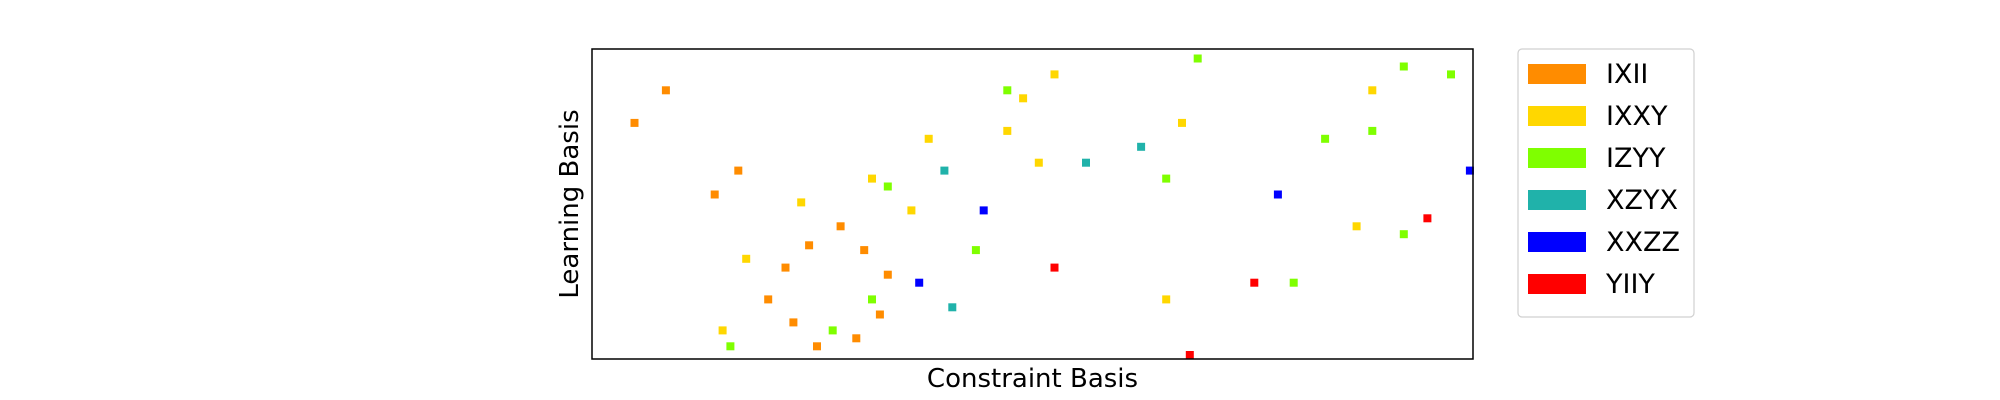 The height and width of the screenshot is (400, 2000). Describe the element at coordinates (1637, 116) in the screenshot. I see `legend-label: IXXY` at that location.